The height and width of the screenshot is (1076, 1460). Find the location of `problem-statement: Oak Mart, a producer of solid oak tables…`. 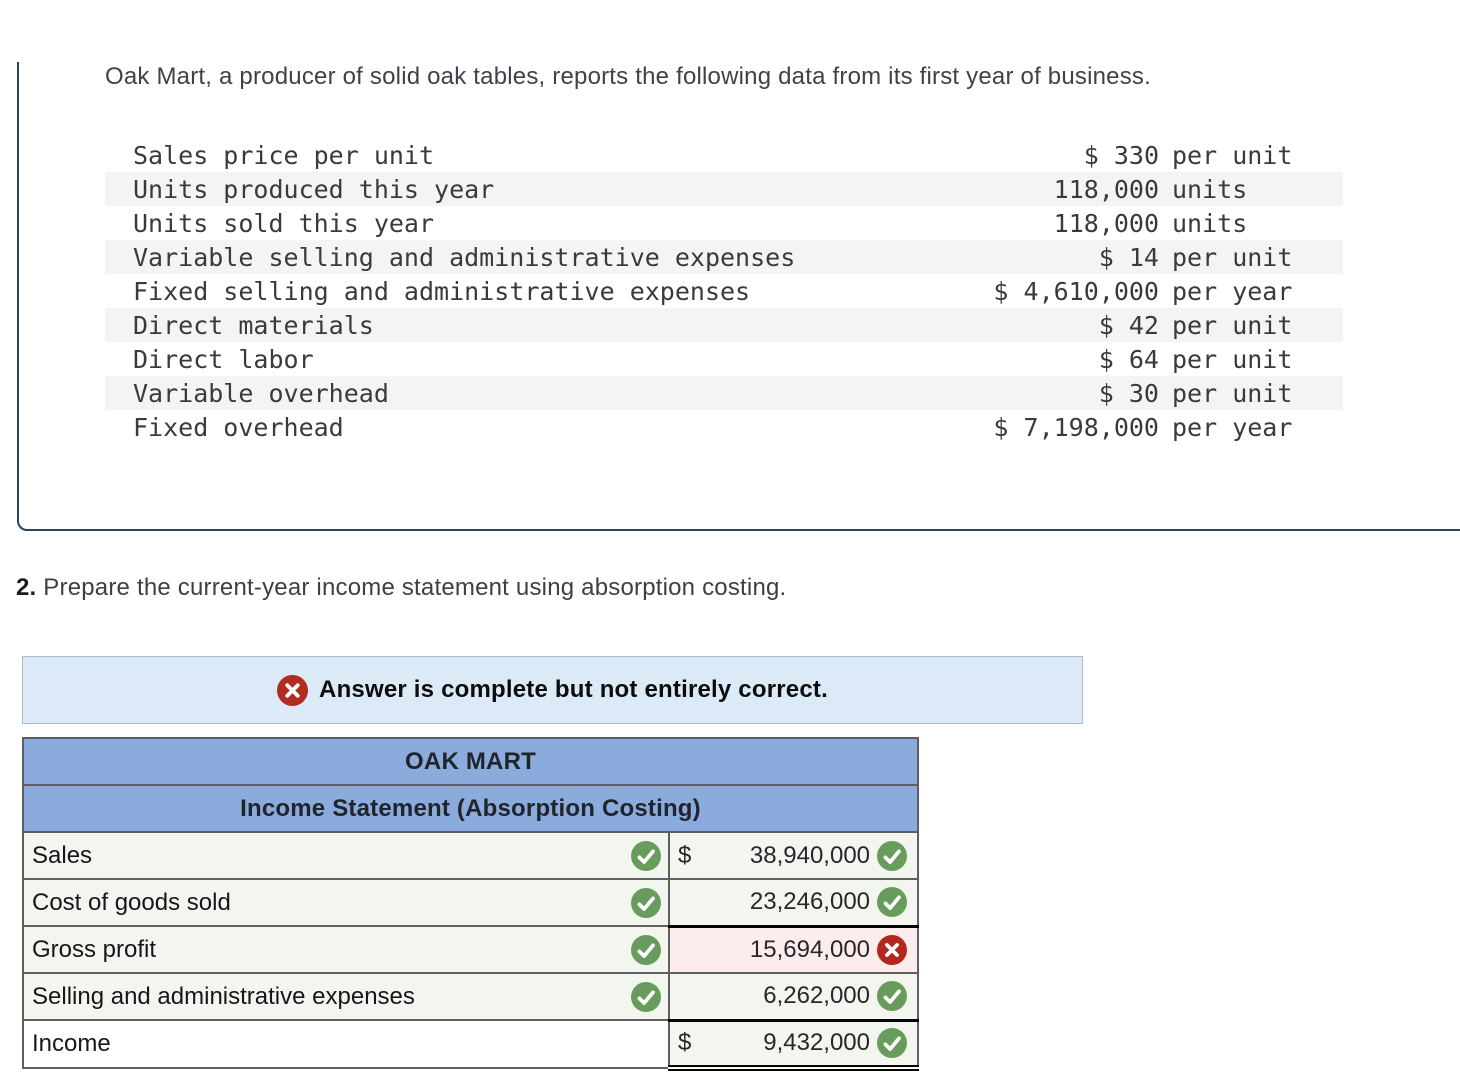

problem-statement: Oak Mart, a producer of solid oak tables… is located at coordinates (628, 76).